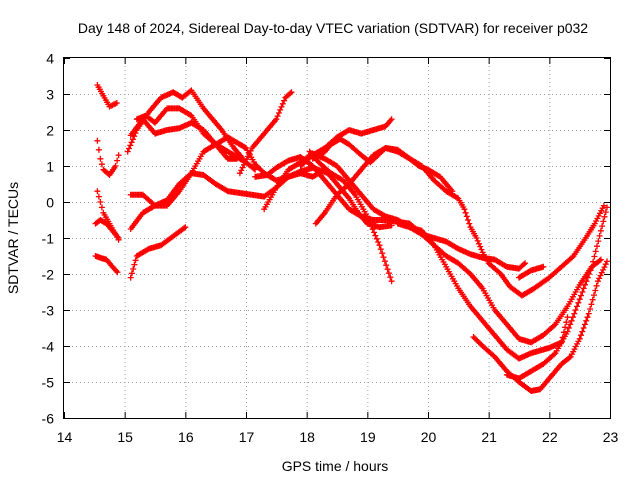  Describe the element at coordinates (335, 466) in the screenshot. I see `x-axis-label: GPS time / hours` at that location.